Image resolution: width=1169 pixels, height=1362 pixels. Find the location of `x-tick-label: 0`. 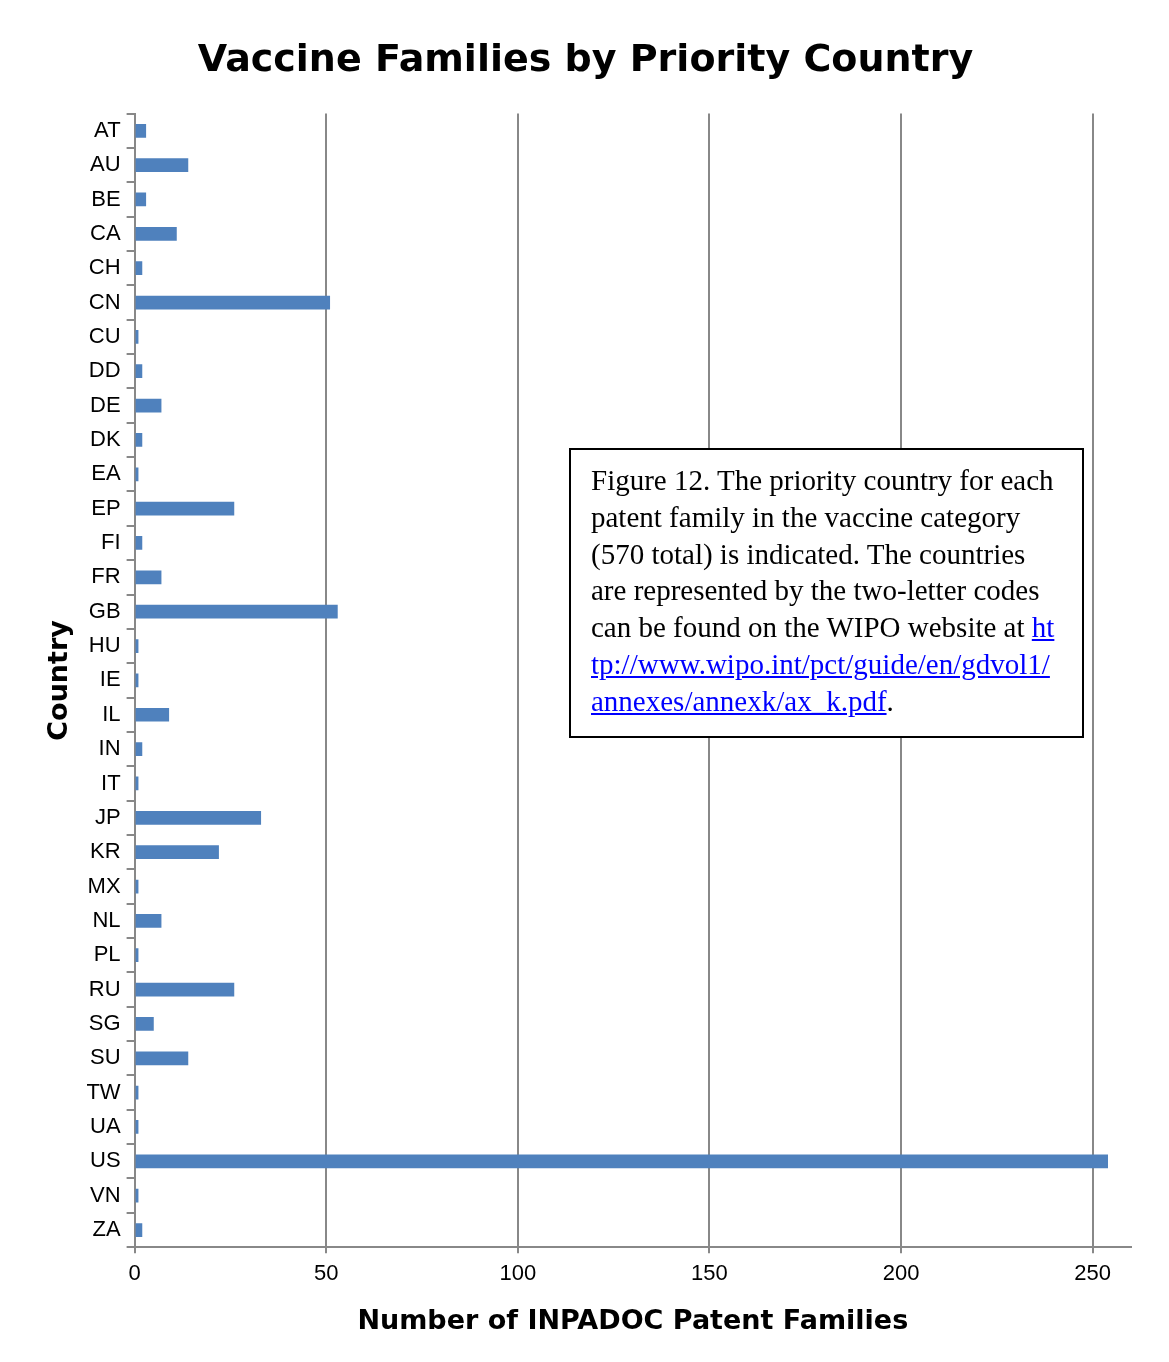

x-tick-label: 0 is located at coordinates (134, 1273).